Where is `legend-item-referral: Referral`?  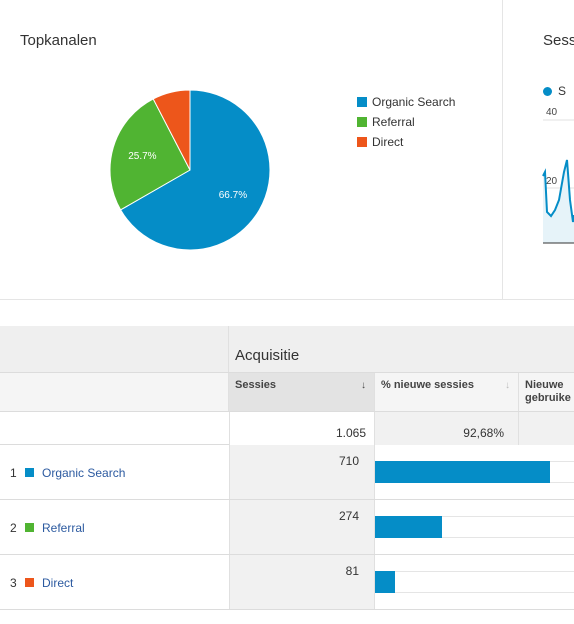 legend-item-referral: Referral is located at coordinates (406, 122).